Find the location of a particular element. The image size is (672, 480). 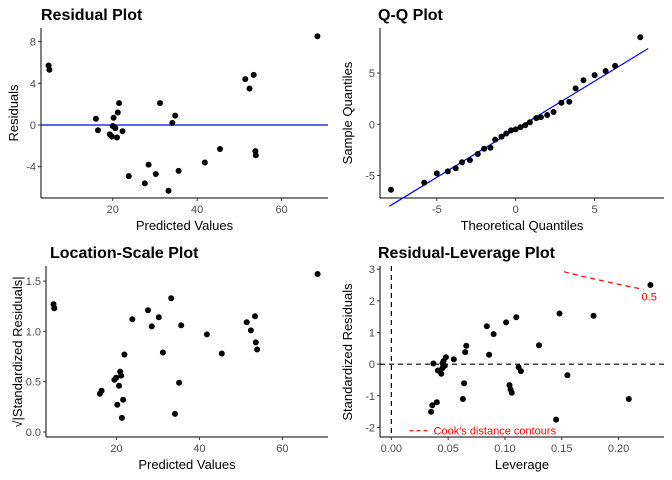

y-tick-label: 0.0 is located at coordinates (33, 433).